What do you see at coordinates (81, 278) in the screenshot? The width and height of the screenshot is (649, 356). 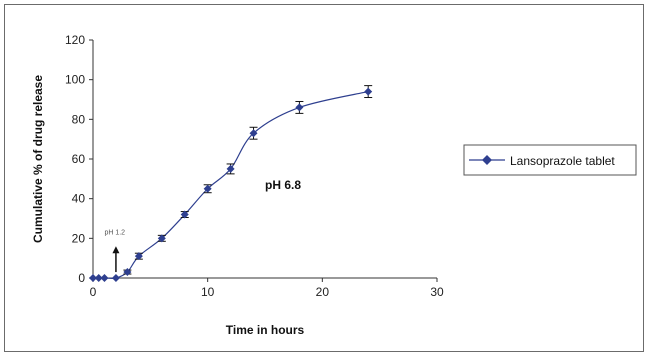 I see `y-tick-label: 0` at bounding box center [81, 278].